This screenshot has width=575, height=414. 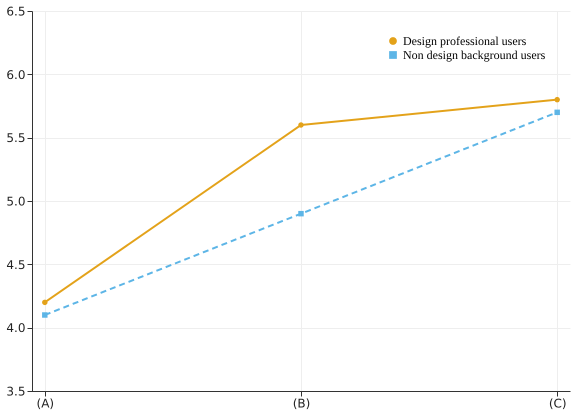 What do you see at coordinates (16, 75) in the screenshot?
I see `y-tick-label: 6.0` at bounding box center [16, 75].